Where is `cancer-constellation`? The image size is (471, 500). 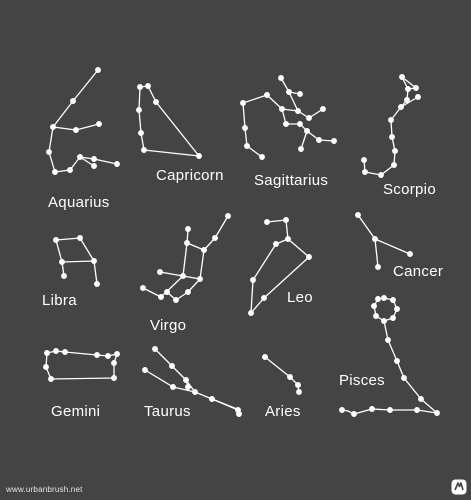
cancer-constellation is located at coordinates (384, 241).